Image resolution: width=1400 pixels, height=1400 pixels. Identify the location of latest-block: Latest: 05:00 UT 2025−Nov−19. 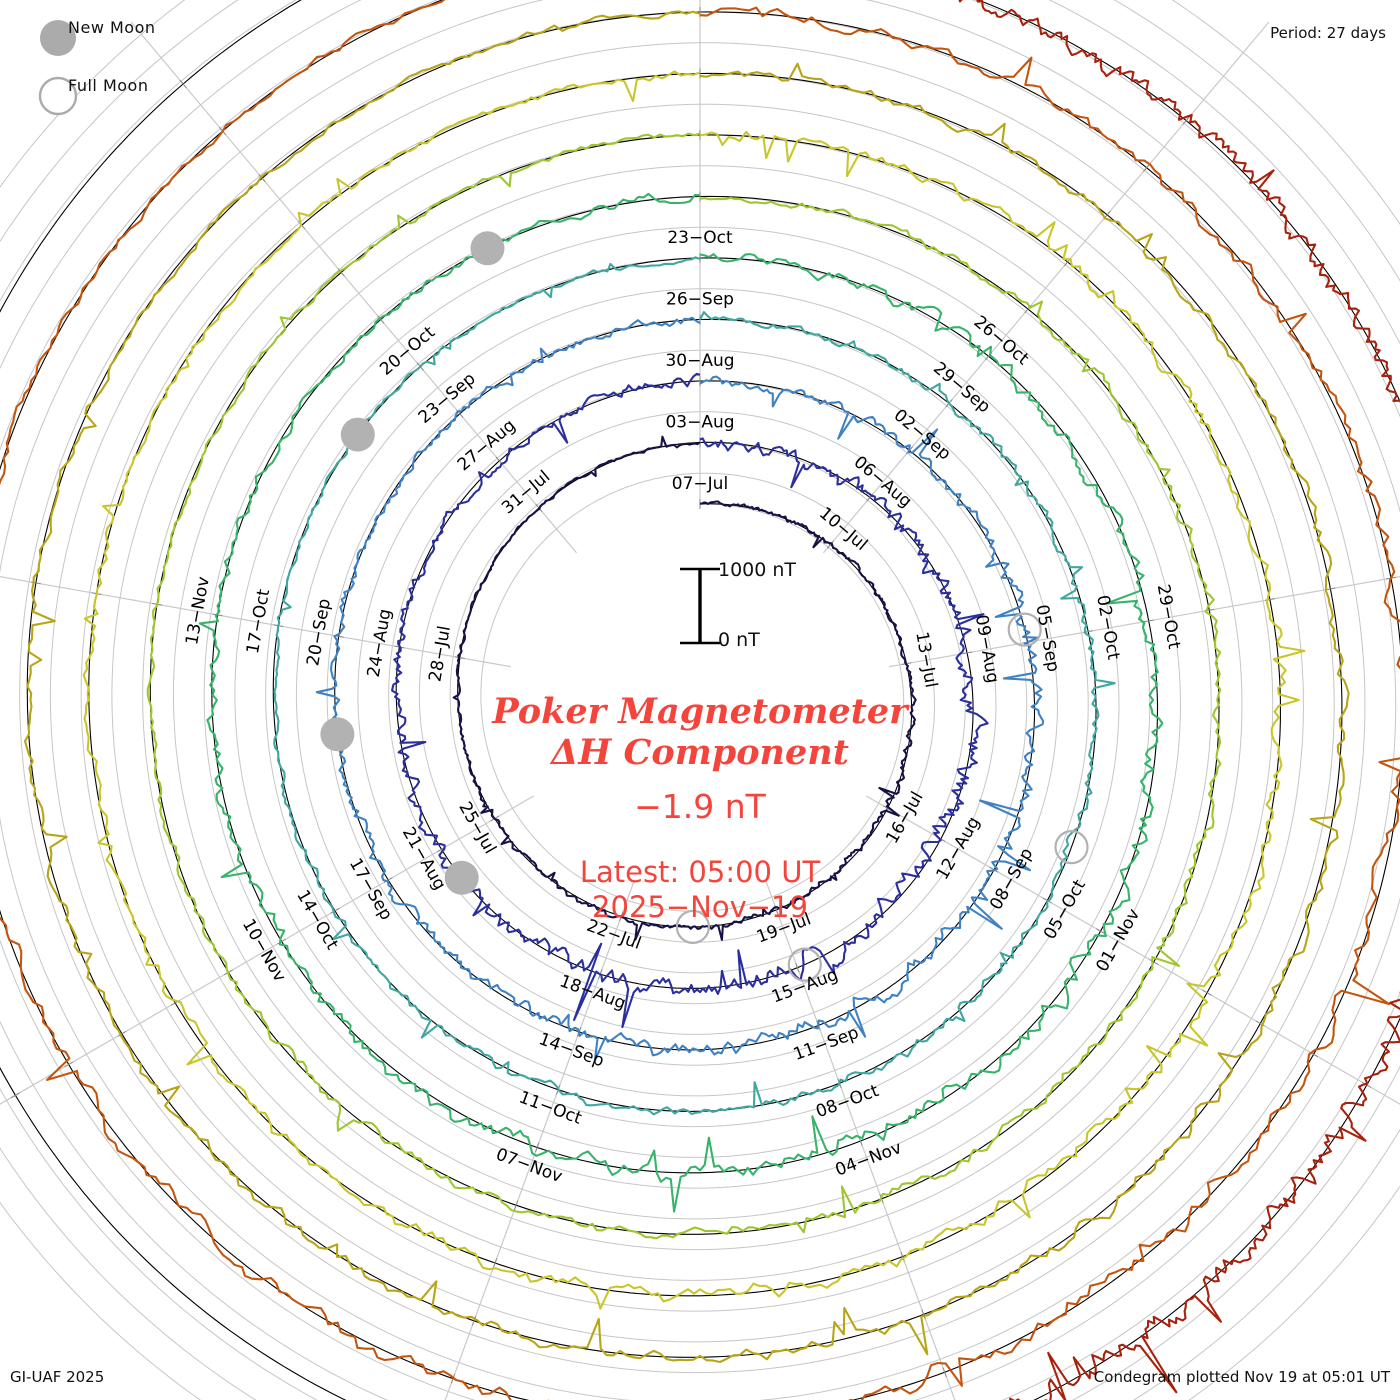
(700, 890).